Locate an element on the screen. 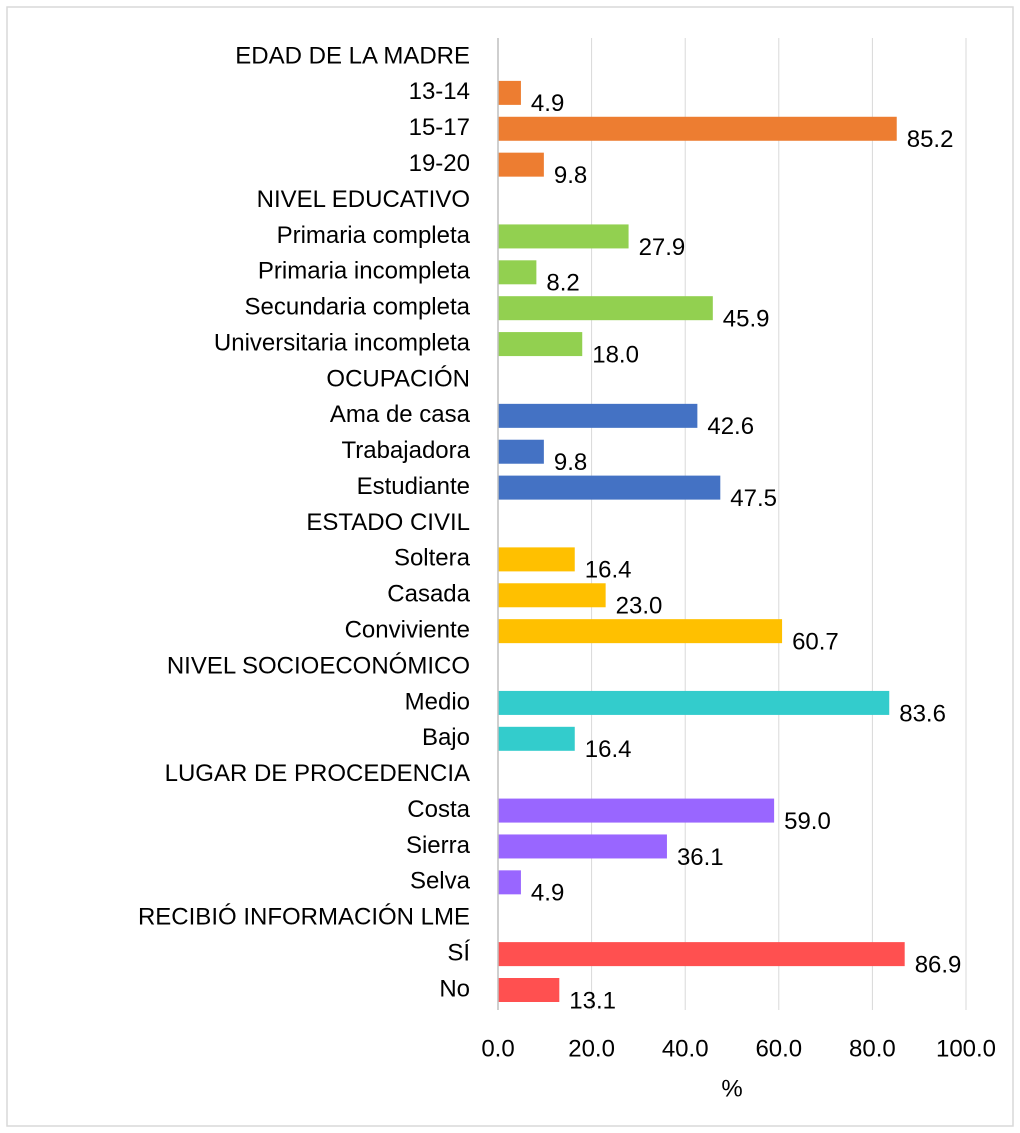  y-tick-label: Universitaria incompleta is located at coordinates (342, 342).